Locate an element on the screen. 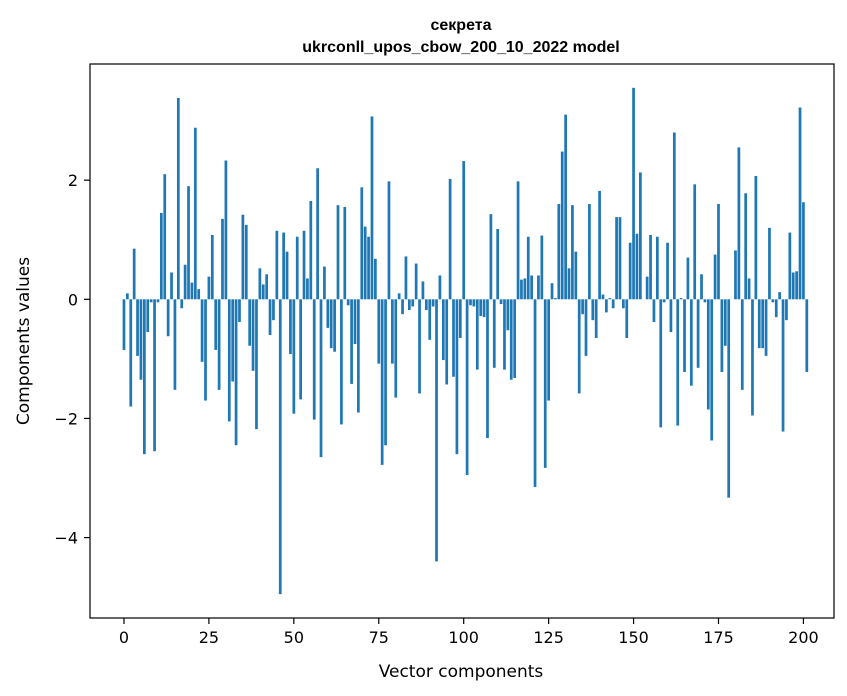  x-axis-label: Vector components is located at coordinates (461, 672).